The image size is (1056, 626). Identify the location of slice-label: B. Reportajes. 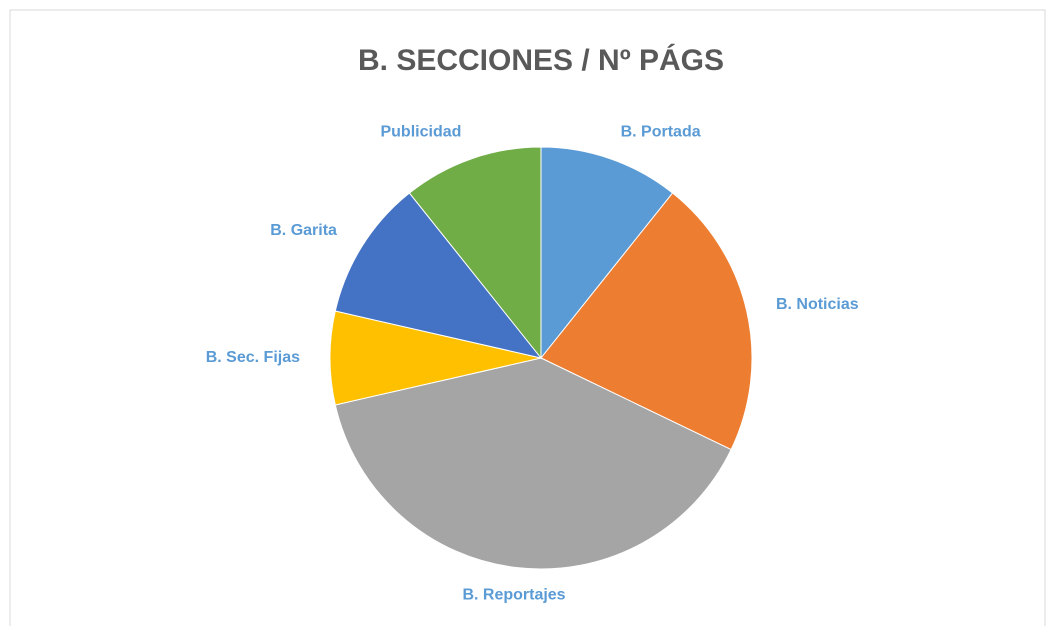
(513, 595).